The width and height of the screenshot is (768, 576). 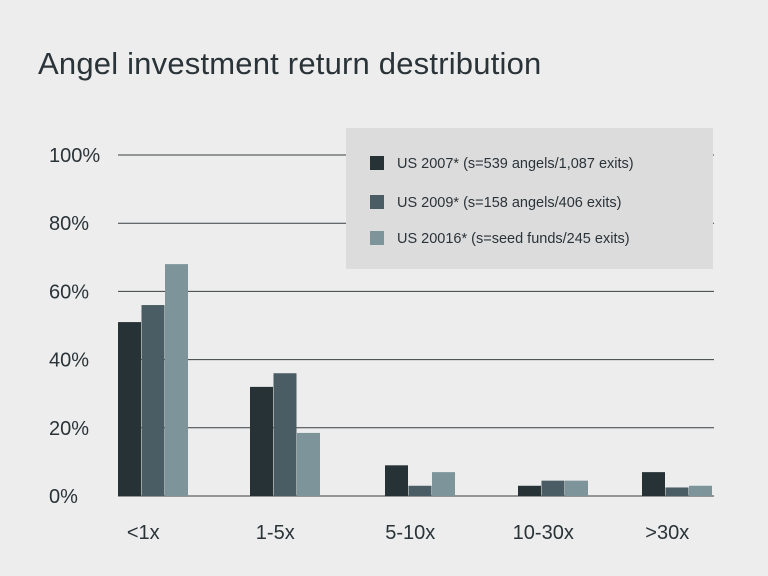 What do you see at coordinates (275, 533) in the screenshot?
I see `x-tick-label: 1-5x` at bounding box center [275, 533].